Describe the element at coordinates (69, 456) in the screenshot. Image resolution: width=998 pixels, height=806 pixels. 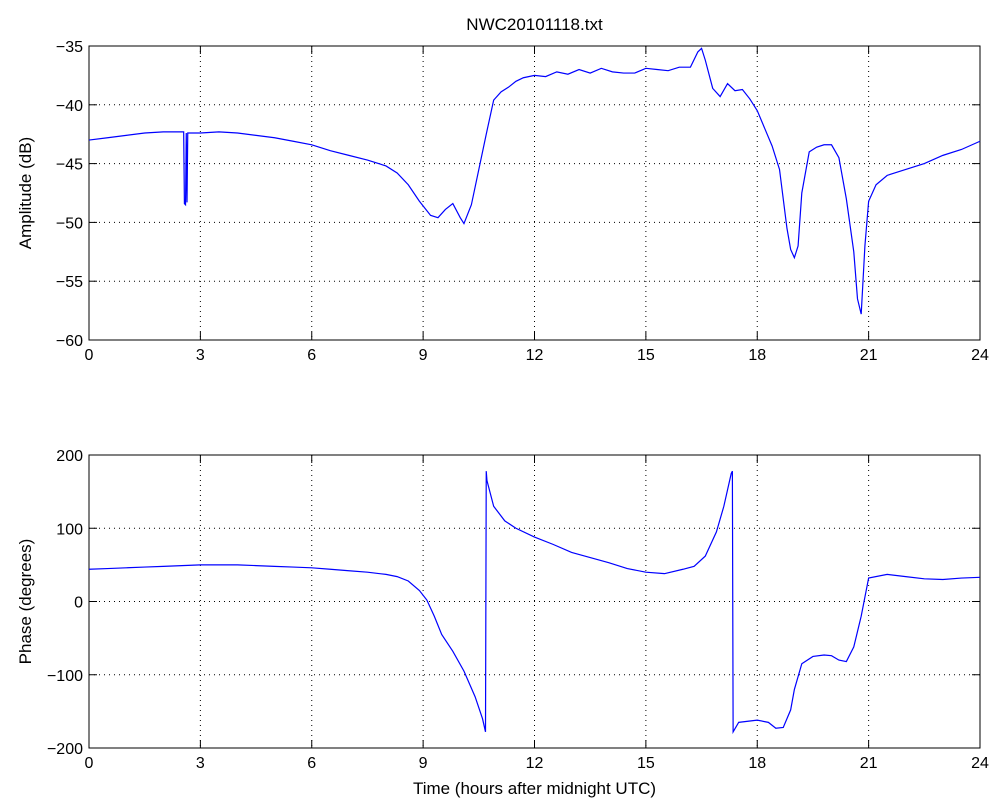
I see `phase-y-tick-label: 200` at that location.